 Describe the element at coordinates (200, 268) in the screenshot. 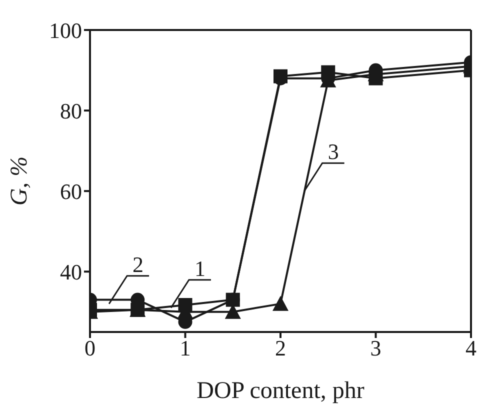

I see `annotation: 1` at that location.